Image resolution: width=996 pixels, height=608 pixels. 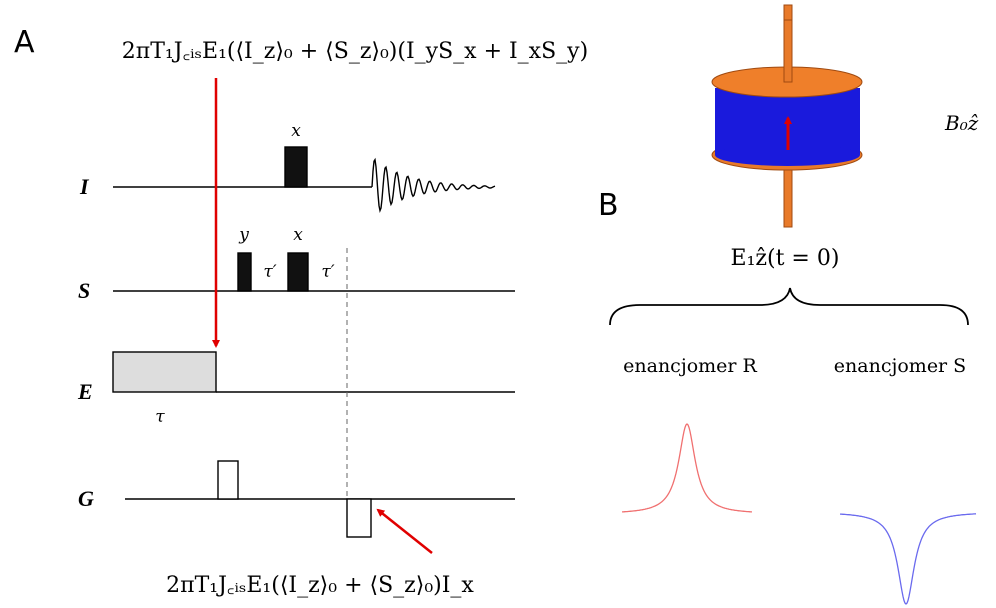 I want to click on pulse-label: y, so click(x=243, y=235).